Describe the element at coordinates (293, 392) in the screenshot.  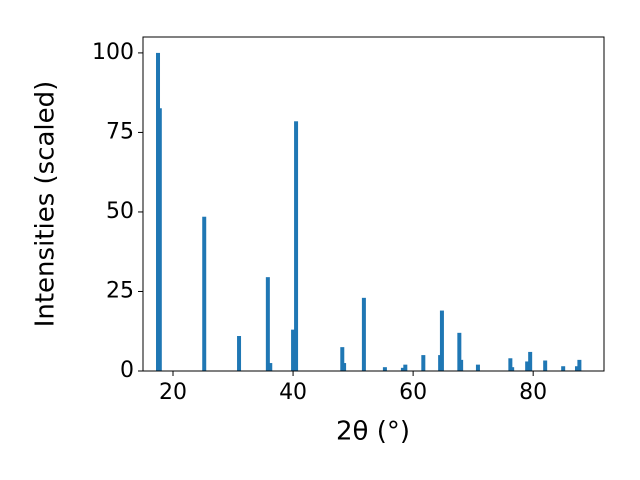
I see `x-tick-label: 40` at that location.